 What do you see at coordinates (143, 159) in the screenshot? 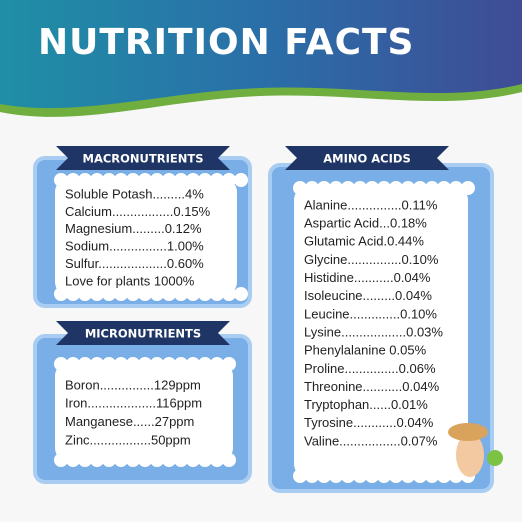
I see `section-title: MACRONUTRIENTS` at bounding box center [143, 159].